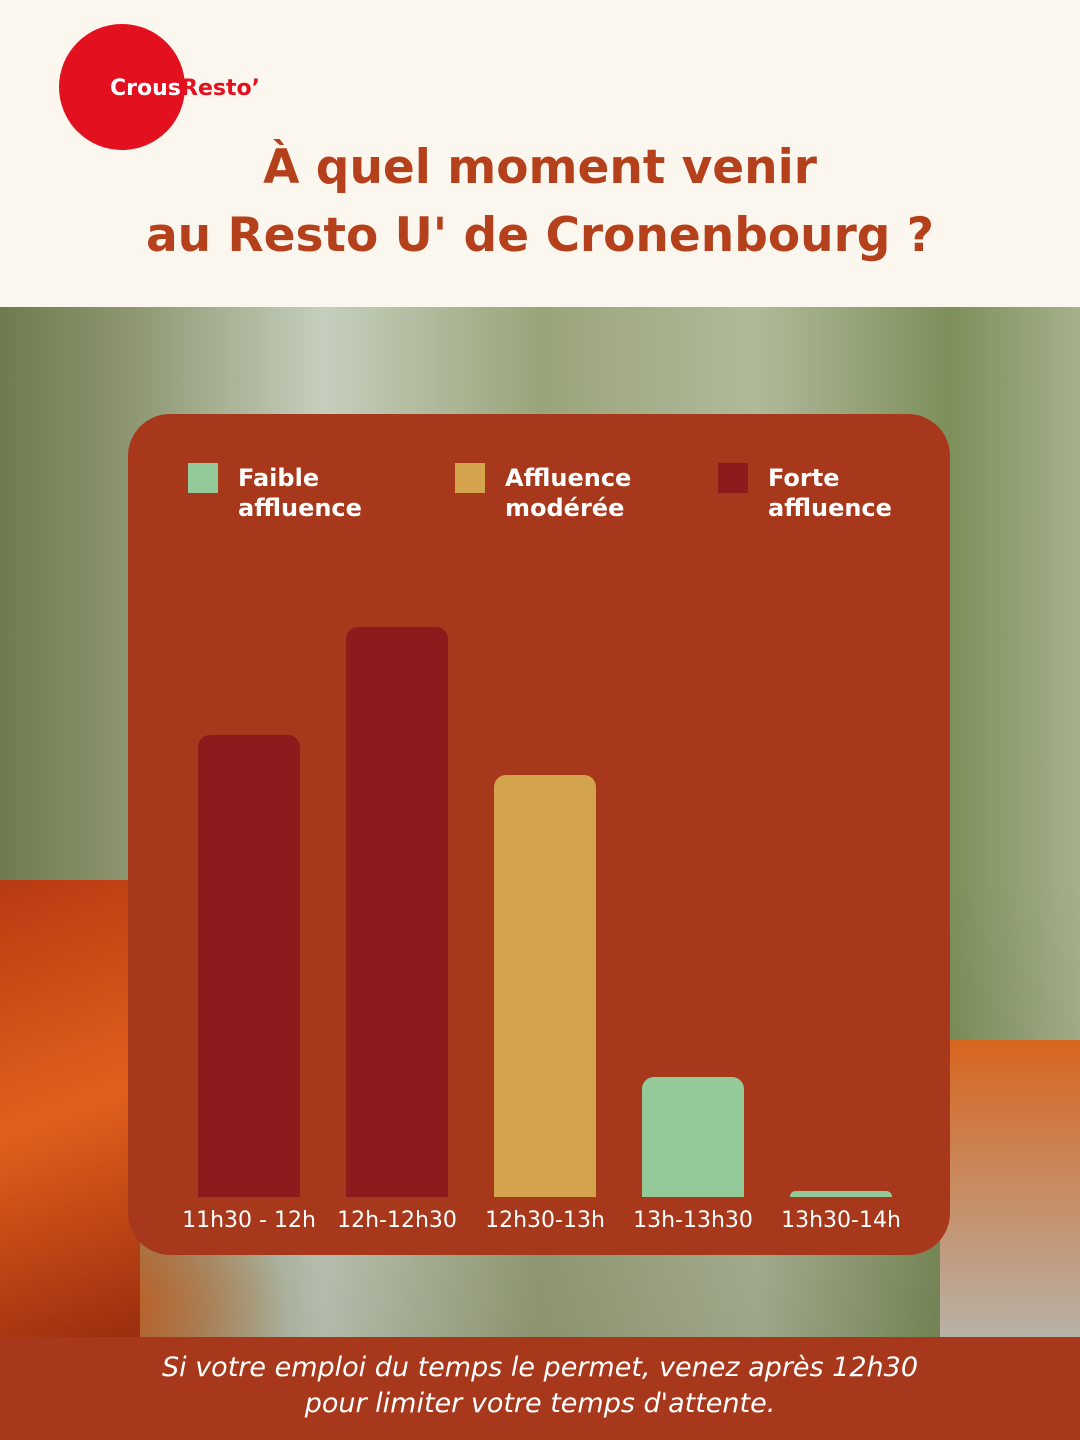 This screenshot has width=1080, height=1440. I want to click on title: À quel moment venir, so click(540, 167).